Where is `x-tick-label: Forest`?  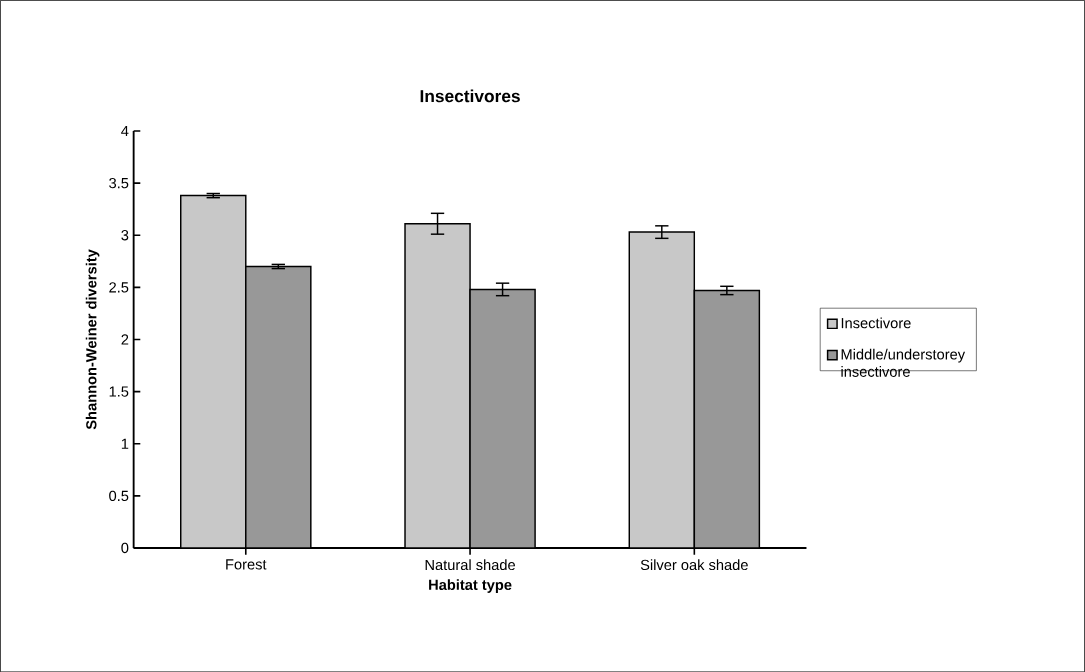
x-tick-label: Forest is located at coordinates (246, 564).